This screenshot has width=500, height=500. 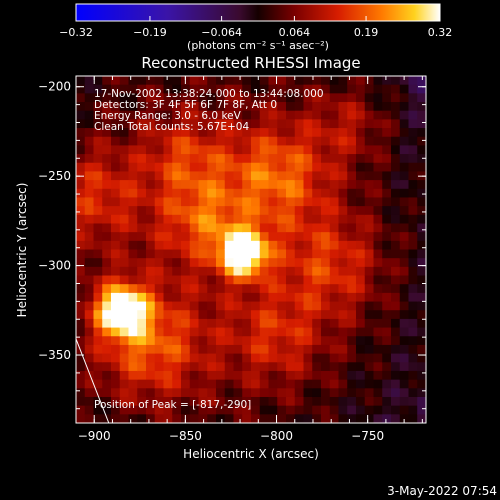 What do you see at coordinates (258, 45) in the screenshot?
I see `colorbar-unit-label: (photons cm⁻² s⁻¹ asec⁻²)` at bounding box center [258, 45].